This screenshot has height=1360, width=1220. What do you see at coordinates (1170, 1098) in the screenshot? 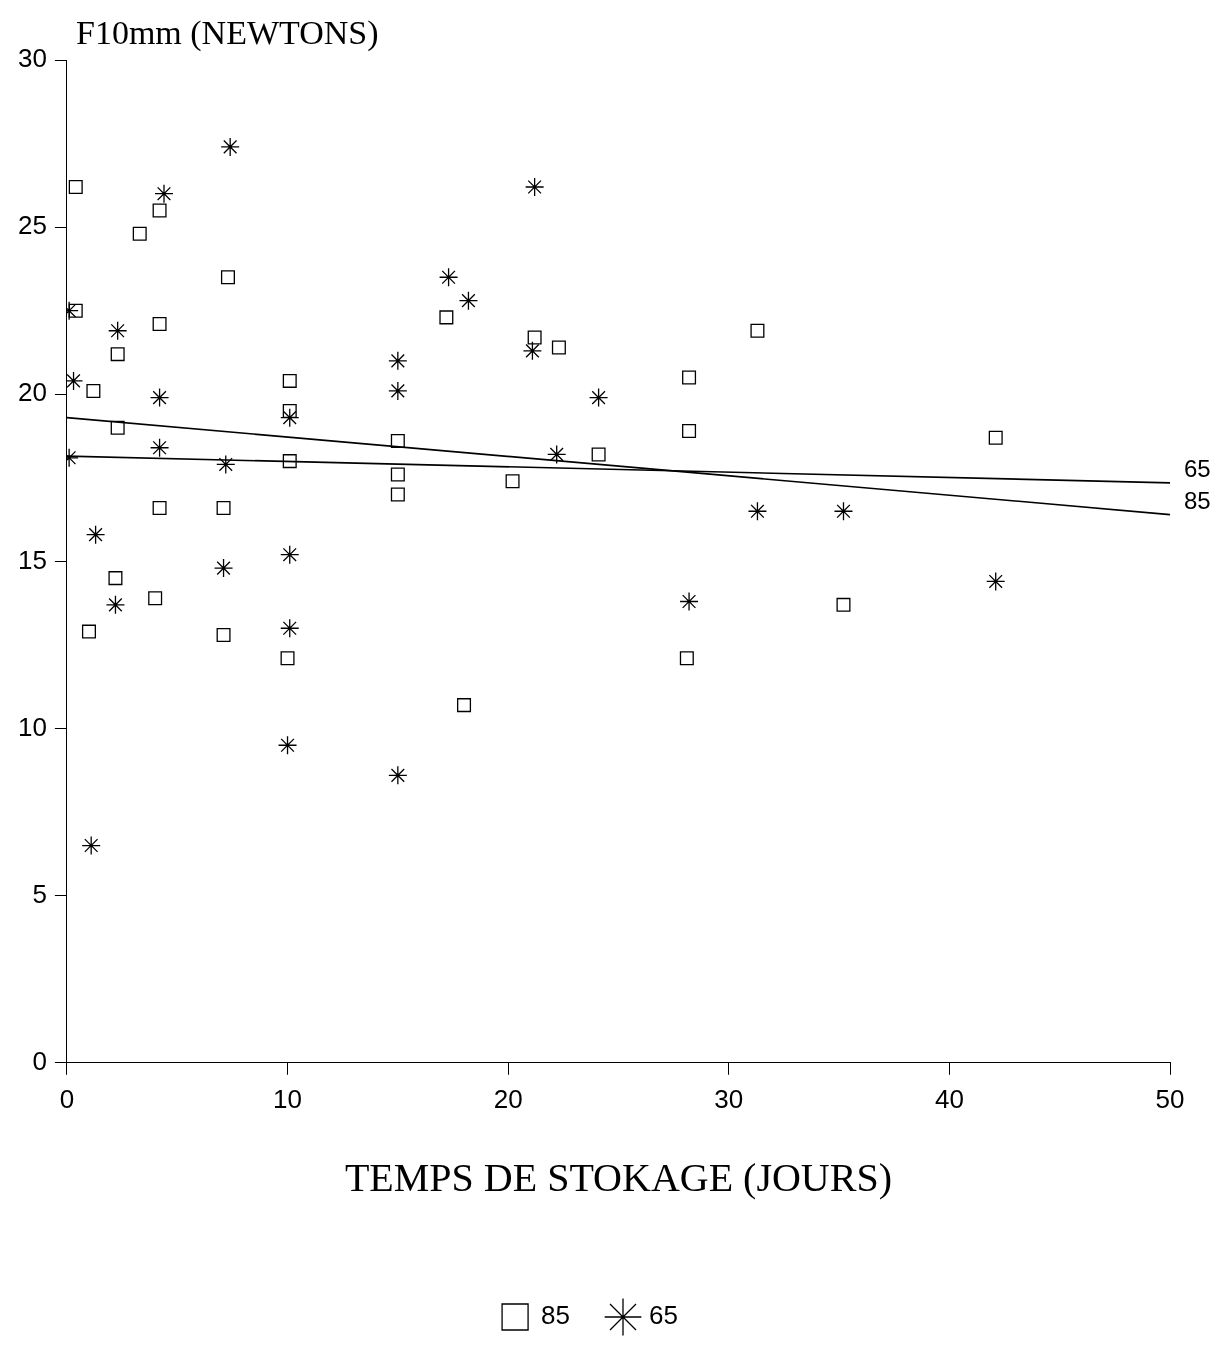
I see `x-tick-label: 50` at bounding box center [1170, 1098].